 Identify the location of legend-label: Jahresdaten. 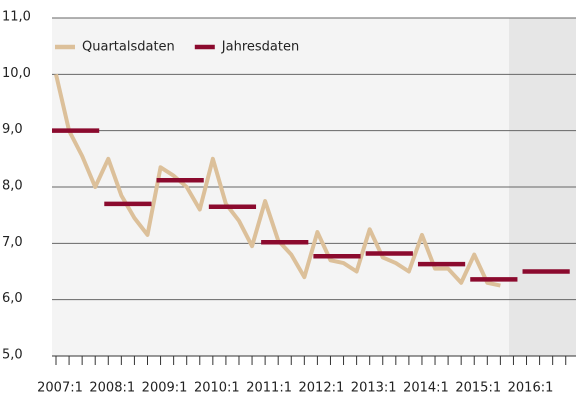
(260, 47).